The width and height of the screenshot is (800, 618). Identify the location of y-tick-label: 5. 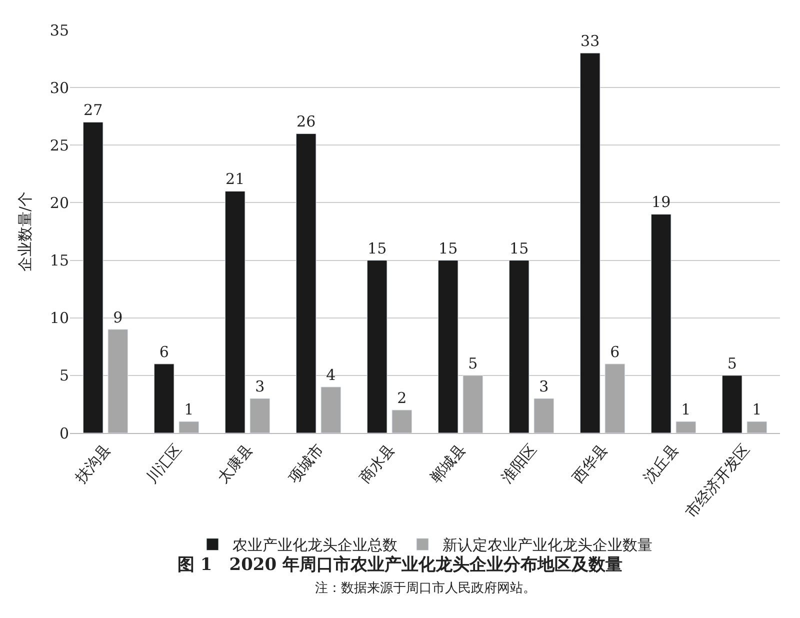
(64, 375).